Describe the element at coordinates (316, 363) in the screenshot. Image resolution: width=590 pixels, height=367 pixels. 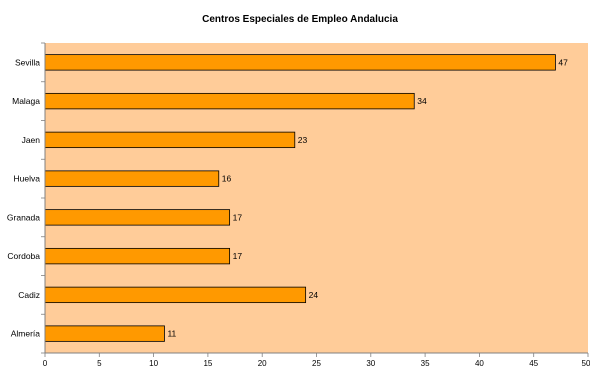
I see `x-tick-label-5: 25` at that location.